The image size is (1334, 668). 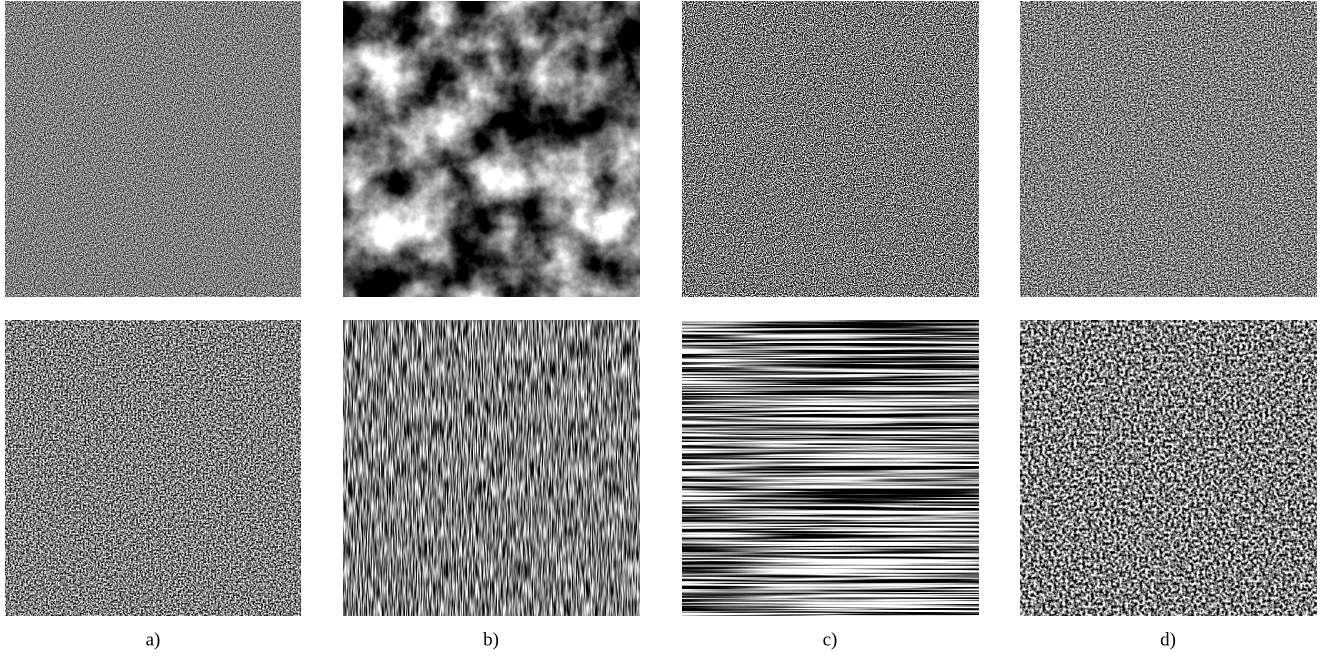 What do you see at coordinates (830, 639) in the screenshot?
I see `panel-label: c)` at bounding box center [830, 639].